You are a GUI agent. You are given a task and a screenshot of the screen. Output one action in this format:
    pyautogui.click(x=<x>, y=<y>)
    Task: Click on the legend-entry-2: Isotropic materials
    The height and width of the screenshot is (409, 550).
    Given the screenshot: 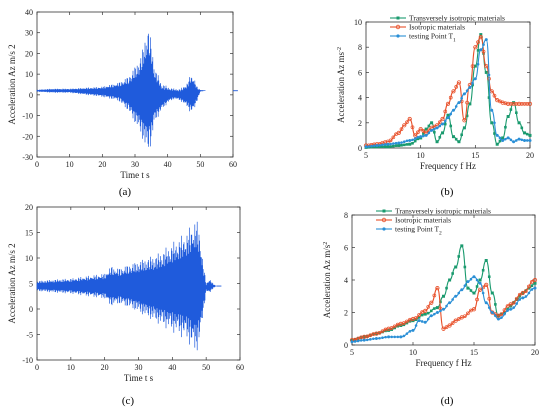 What is the action you would take?
    pyautogui.click(x=437, y=27)
    